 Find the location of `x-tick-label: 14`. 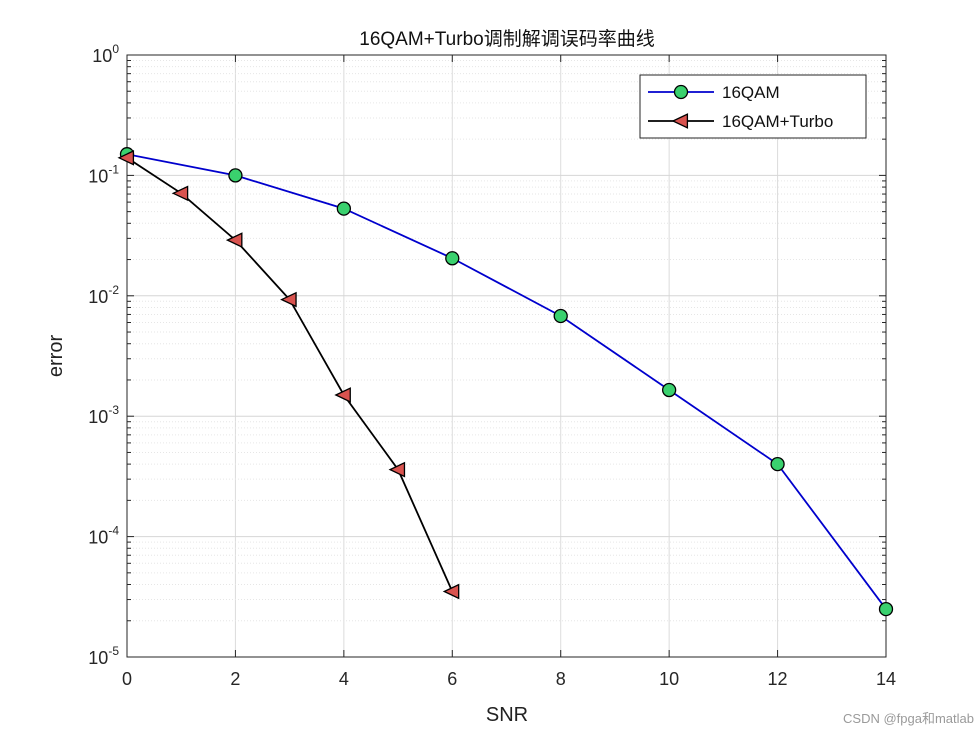

x-tick-label: 14 is located at coordinates (886, 679).